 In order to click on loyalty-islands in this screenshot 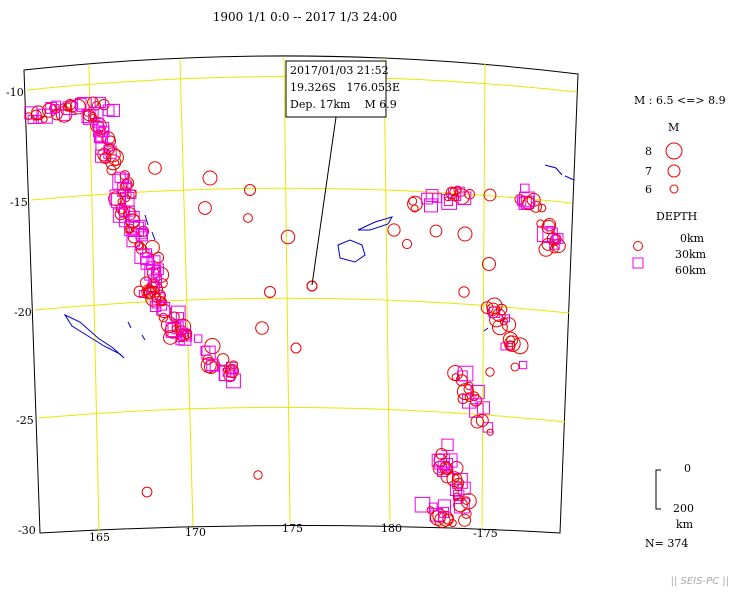, I will do `click(136, 331)`.